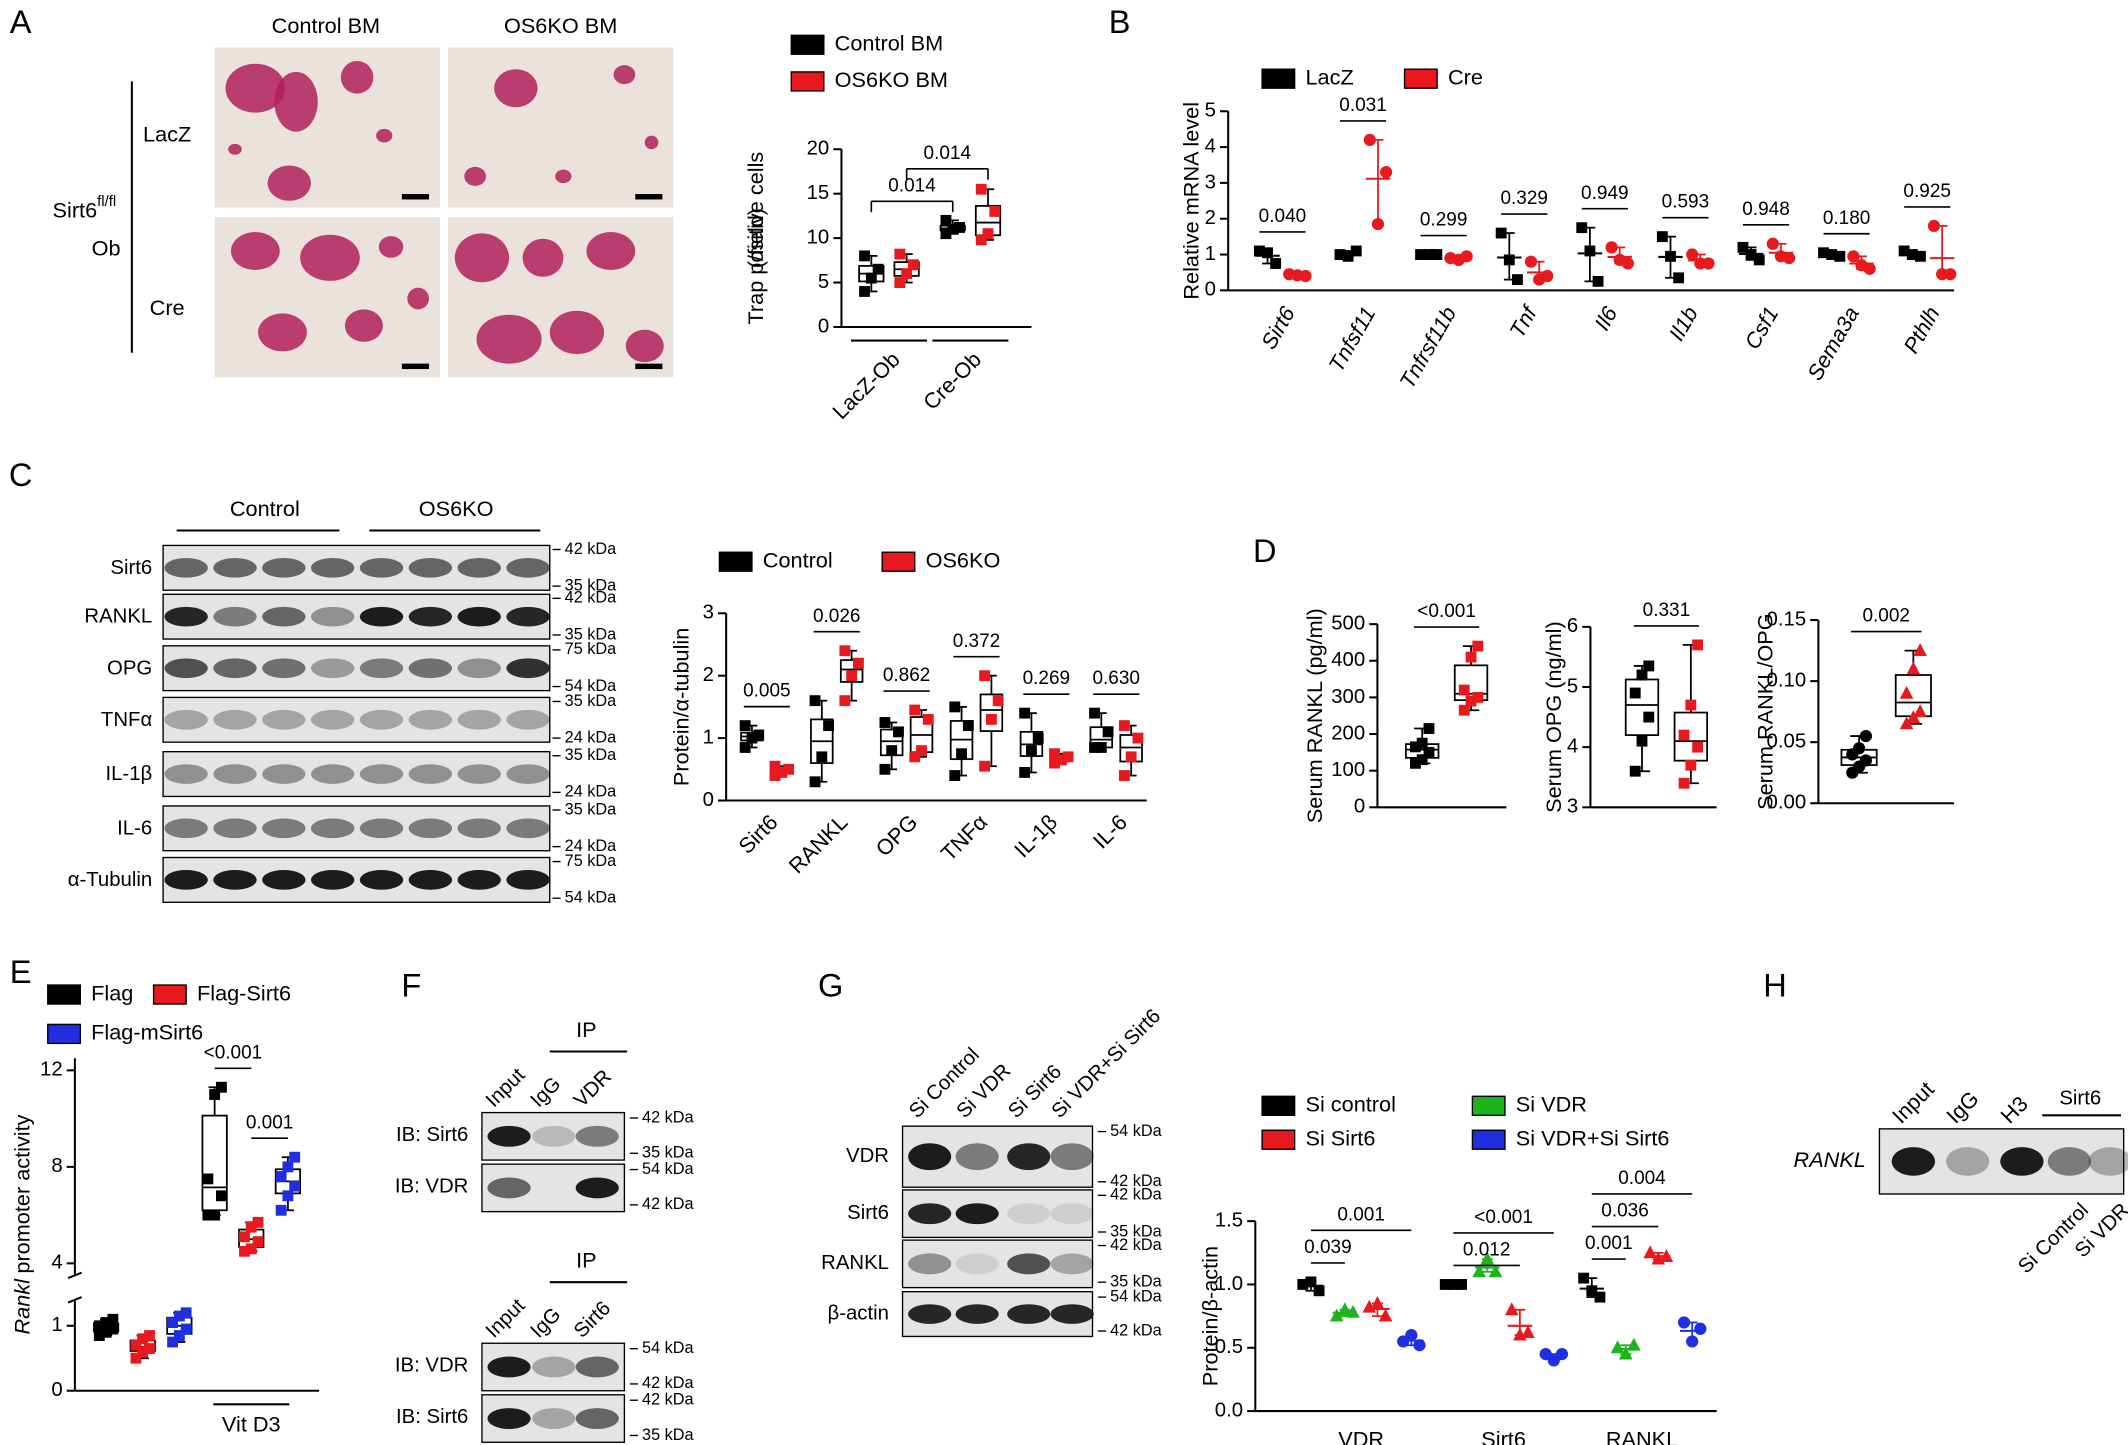  What do you see at coordinates (85, 207) in the screenshot?
I see `genotype-label: Sirt6fl/fl` at bounding box center [85, 207].